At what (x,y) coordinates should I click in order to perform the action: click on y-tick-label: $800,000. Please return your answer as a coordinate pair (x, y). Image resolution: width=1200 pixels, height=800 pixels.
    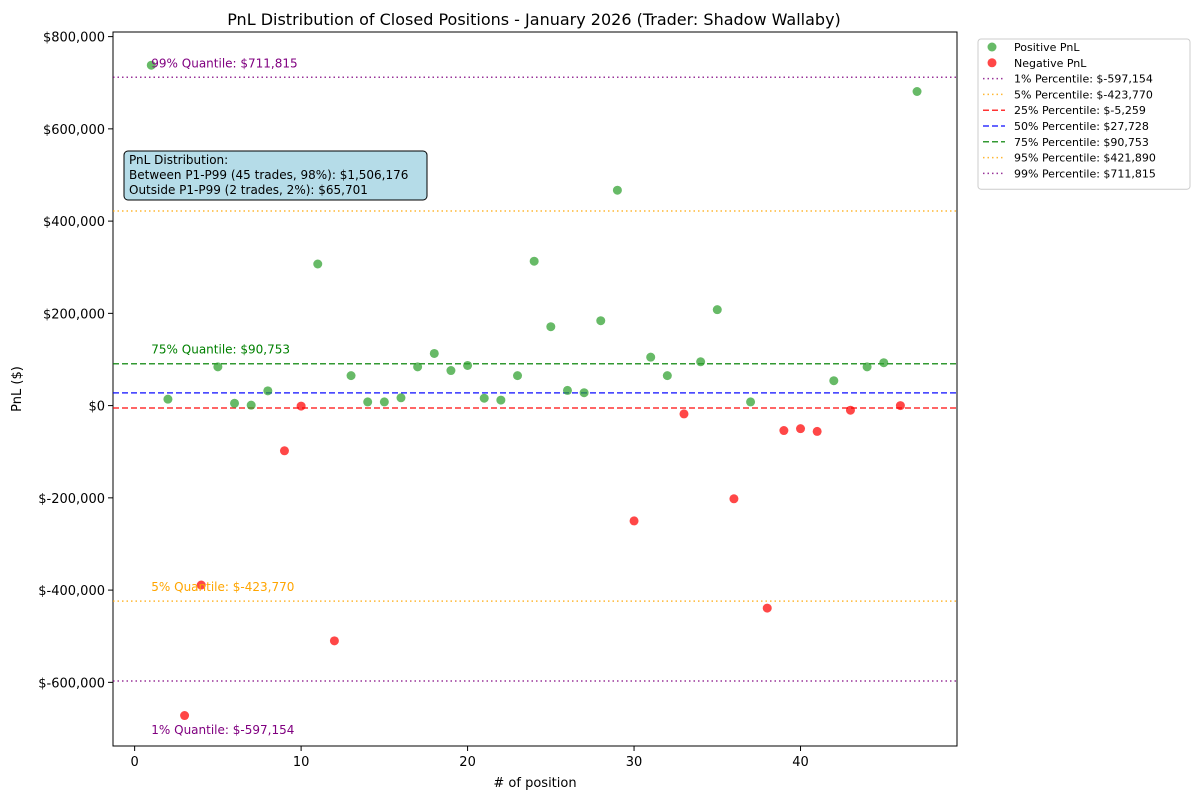
    Looking at the image, I should click on (74, 38).